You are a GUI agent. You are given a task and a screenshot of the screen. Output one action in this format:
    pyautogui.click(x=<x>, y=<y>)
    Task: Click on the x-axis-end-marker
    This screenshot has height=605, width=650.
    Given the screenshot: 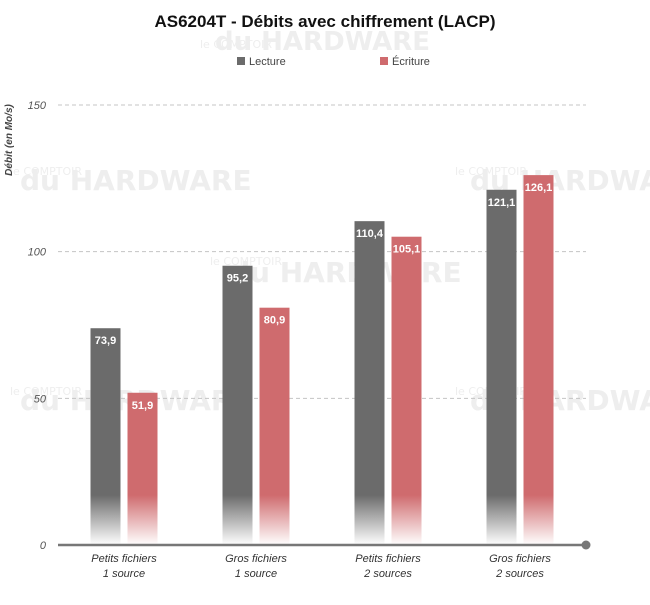 What is the action you would take?
    pyautogui.click(x=586, y=545)
    